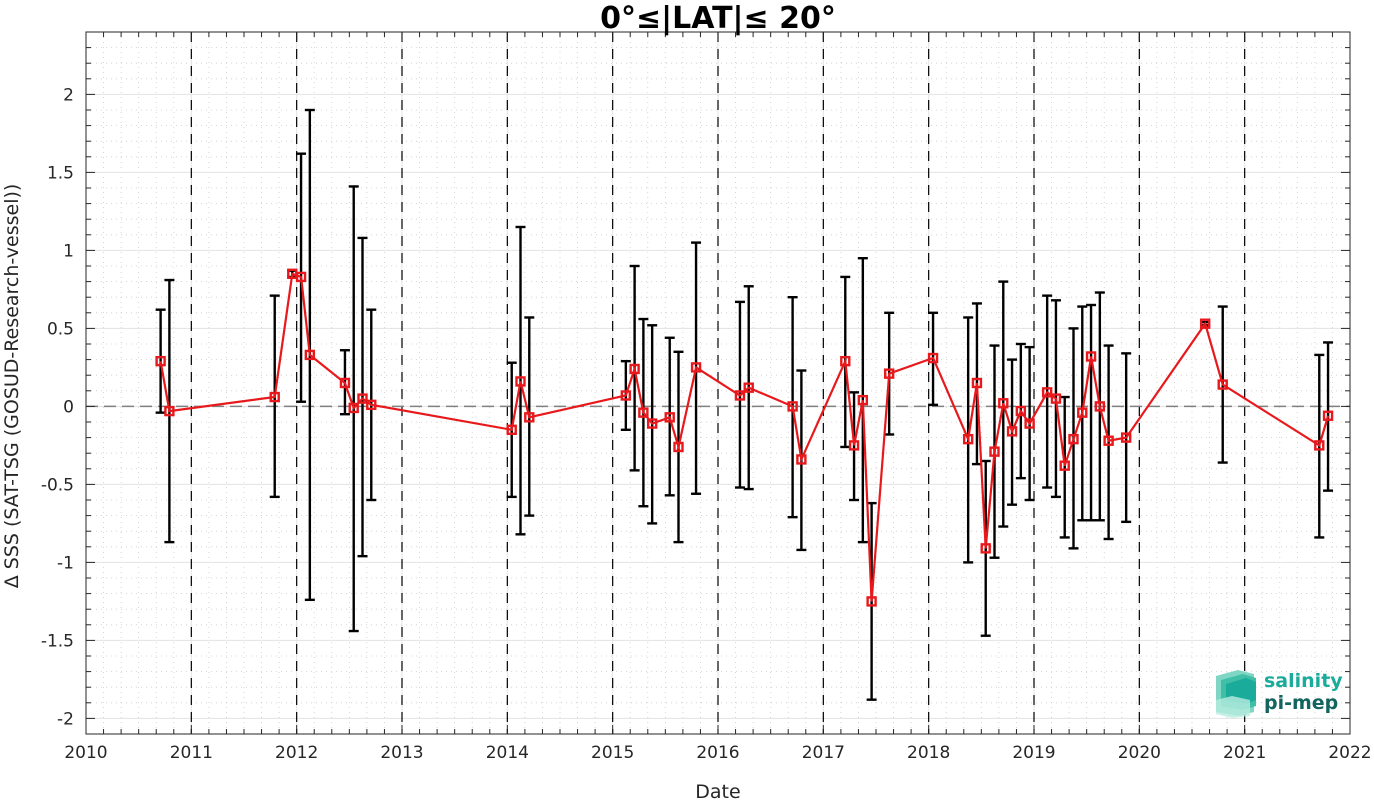  What do you see at coordinates (401, 753) in the screenshot?
I see `x-tick-label: 2013` at bounding box center [401, 753].